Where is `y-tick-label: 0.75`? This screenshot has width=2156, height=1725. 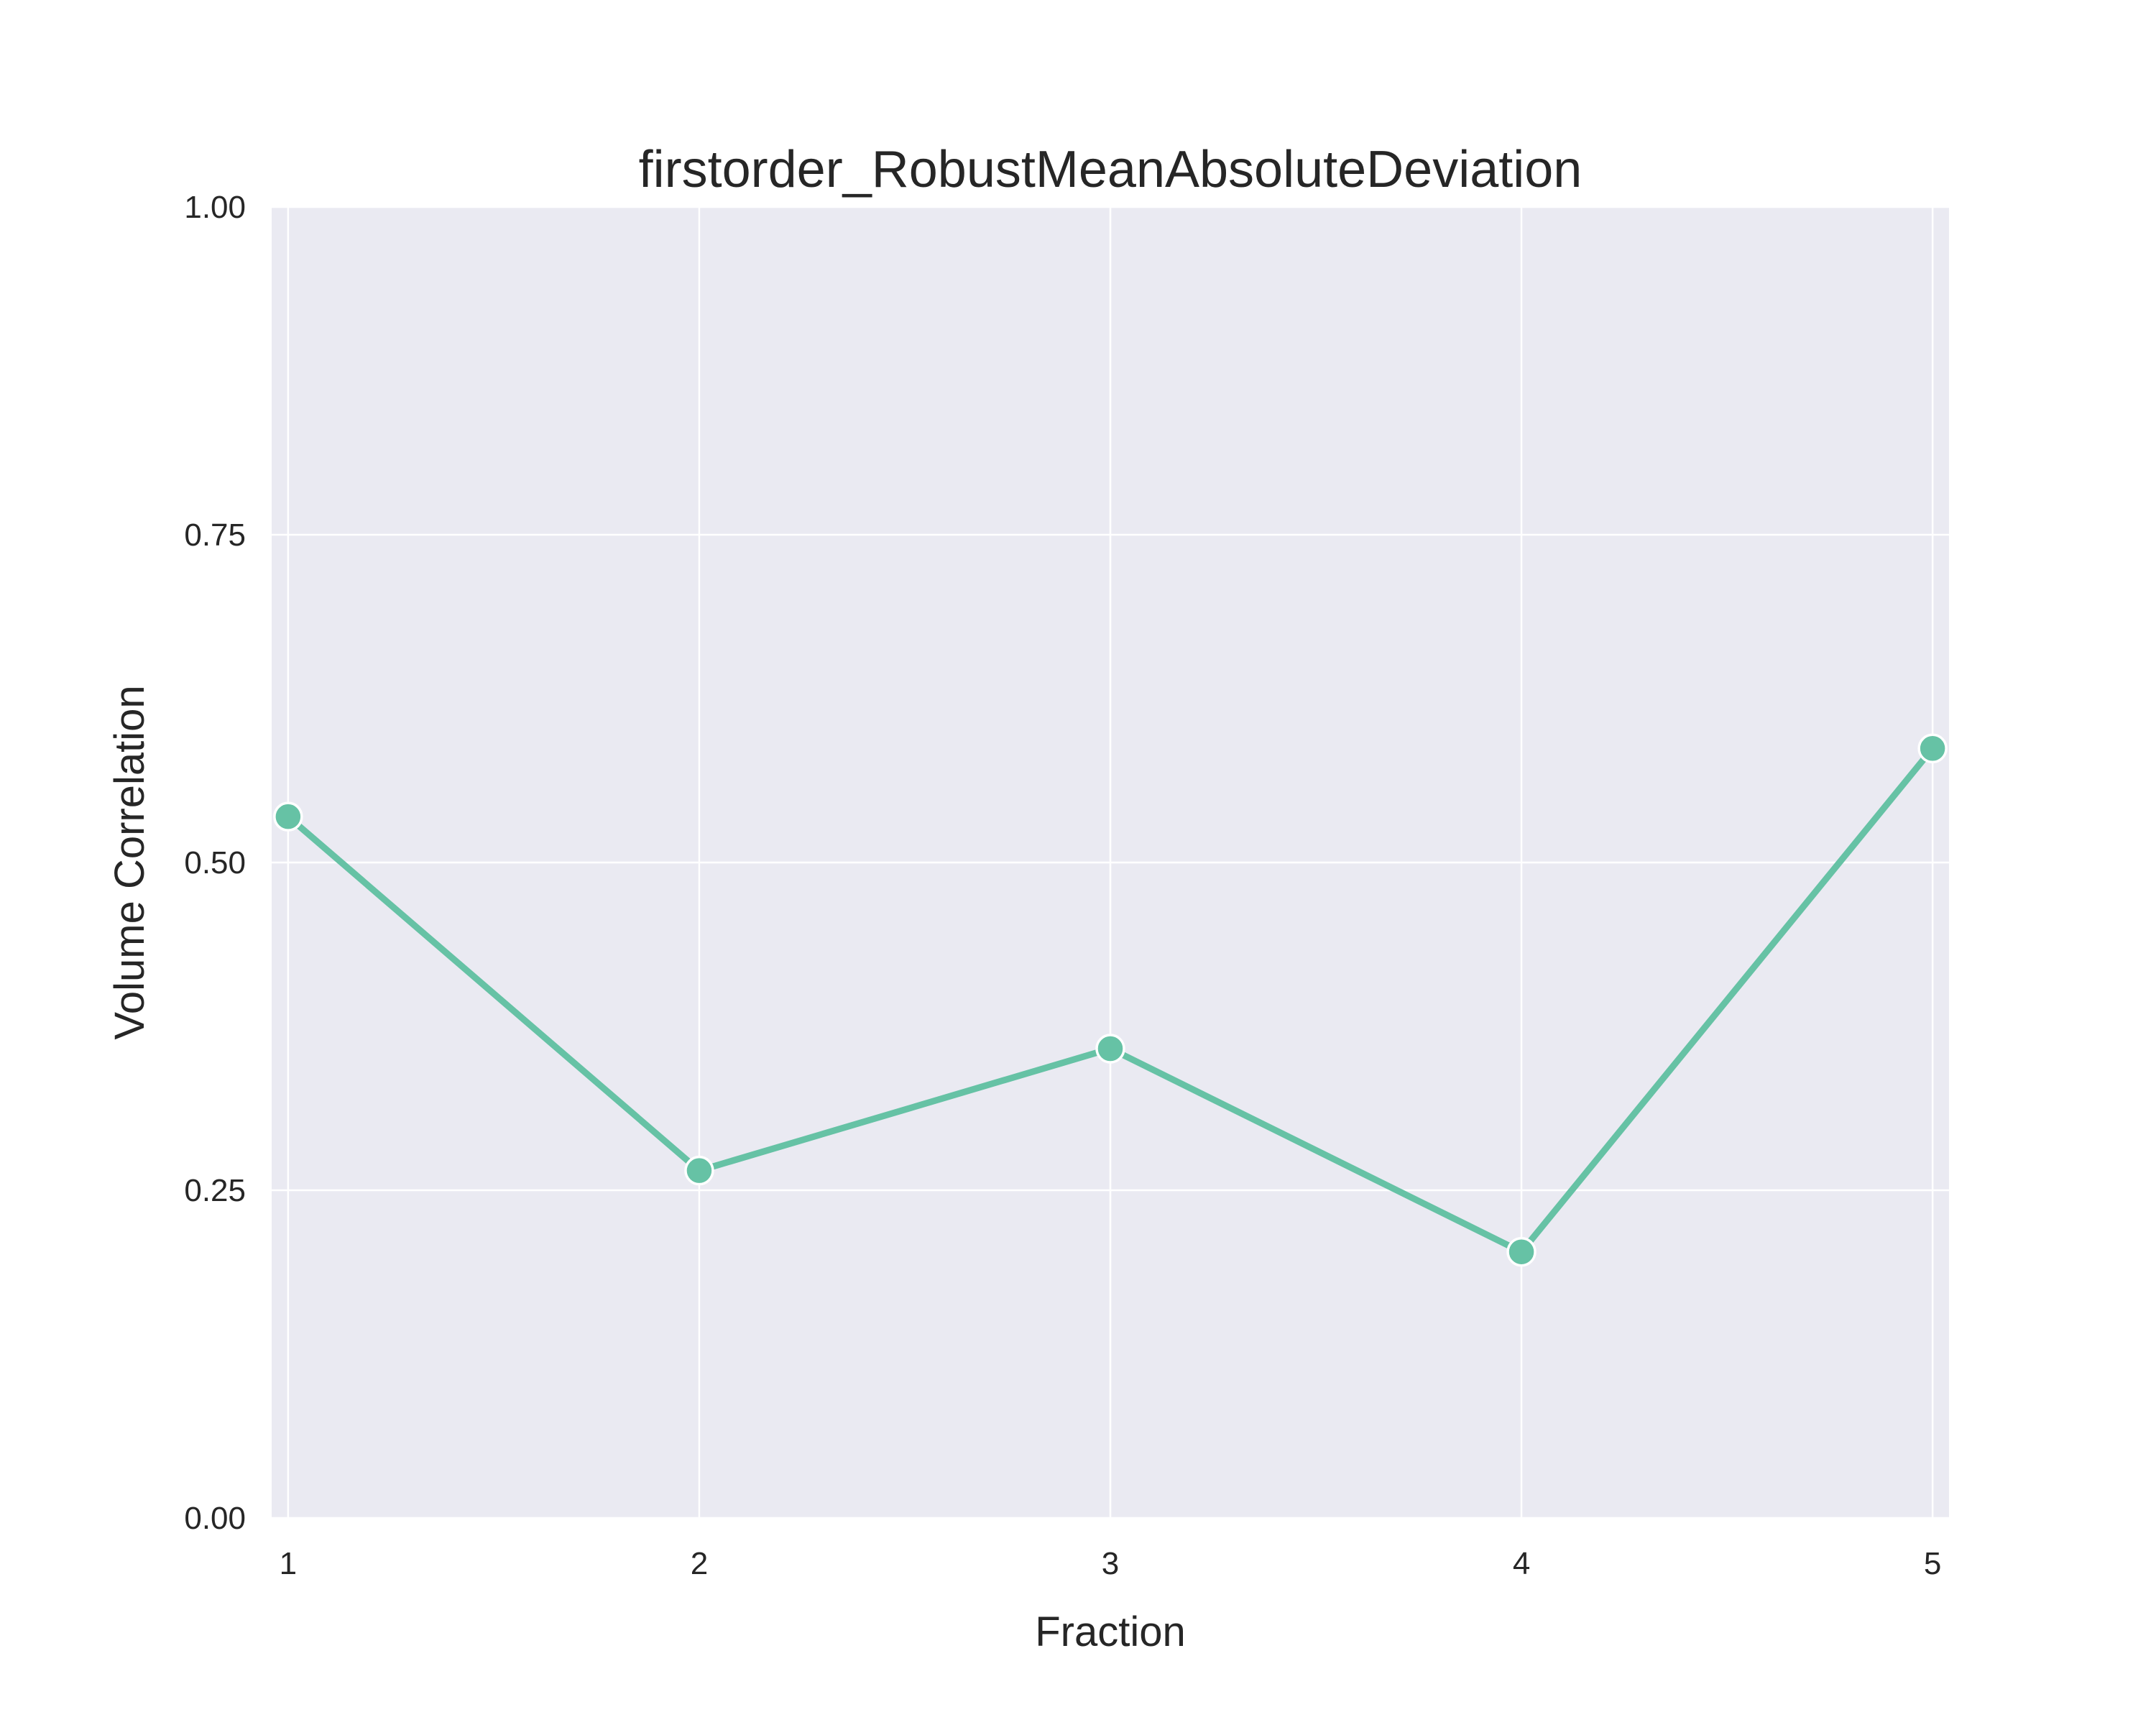
y-tick-label: 0.75 is located at coordinates (215, 535).